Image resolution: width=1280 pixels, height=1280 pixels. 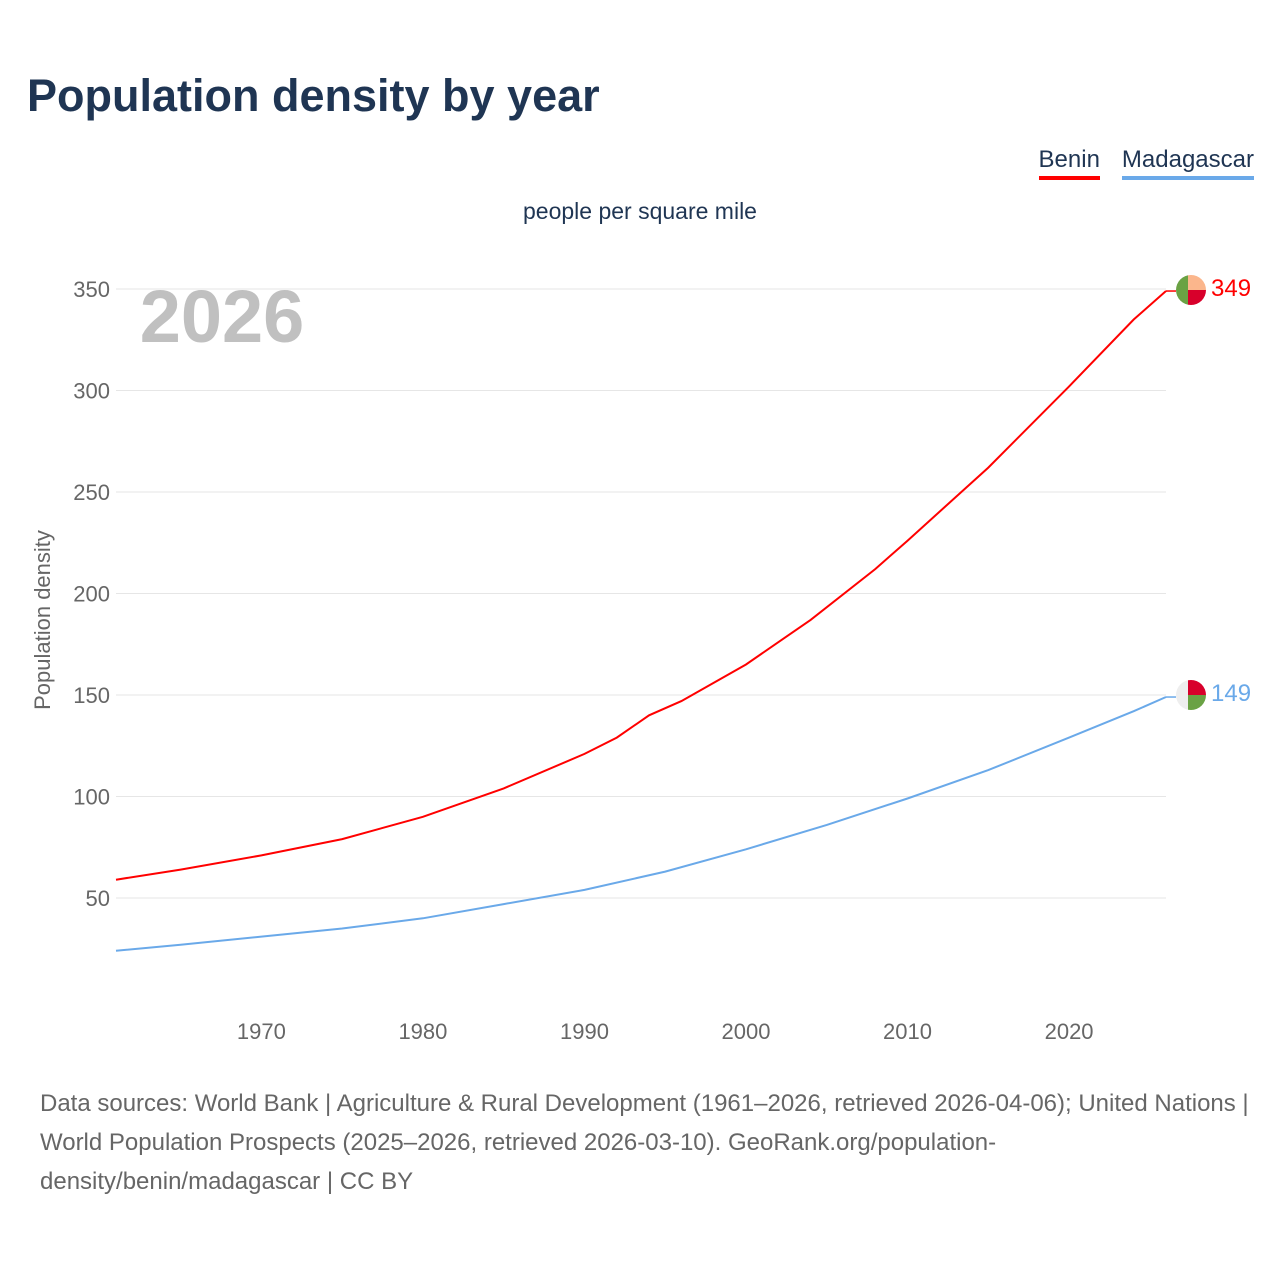 I want to click on chart-title: Population density by year, so click(x=313, y=95).